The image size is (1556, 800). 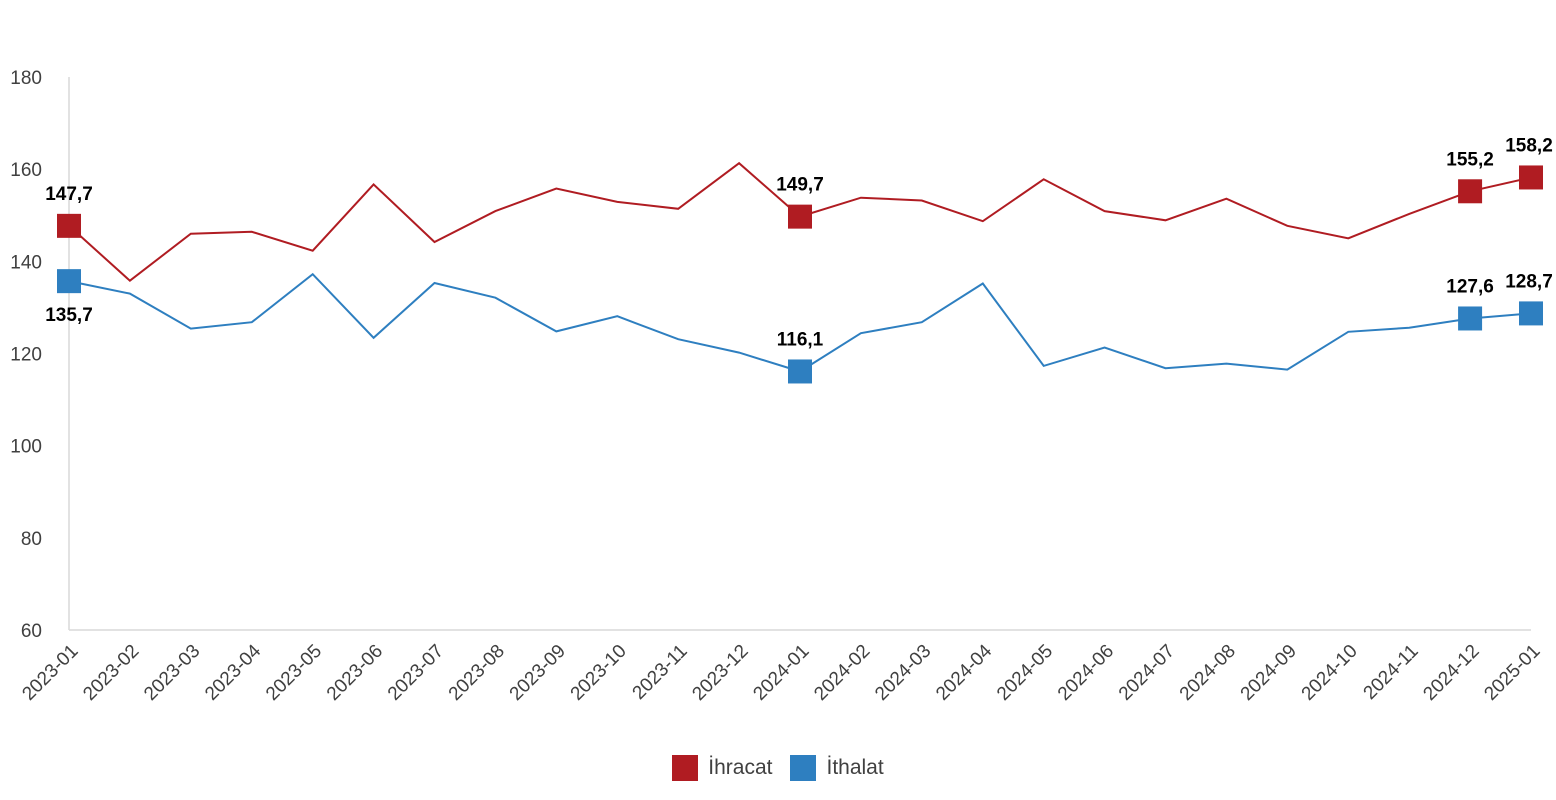 What do you see at coordinates (26, 170) in the screenshot?
I see `y-tick-label: 160` at bounding box center [26, 170].